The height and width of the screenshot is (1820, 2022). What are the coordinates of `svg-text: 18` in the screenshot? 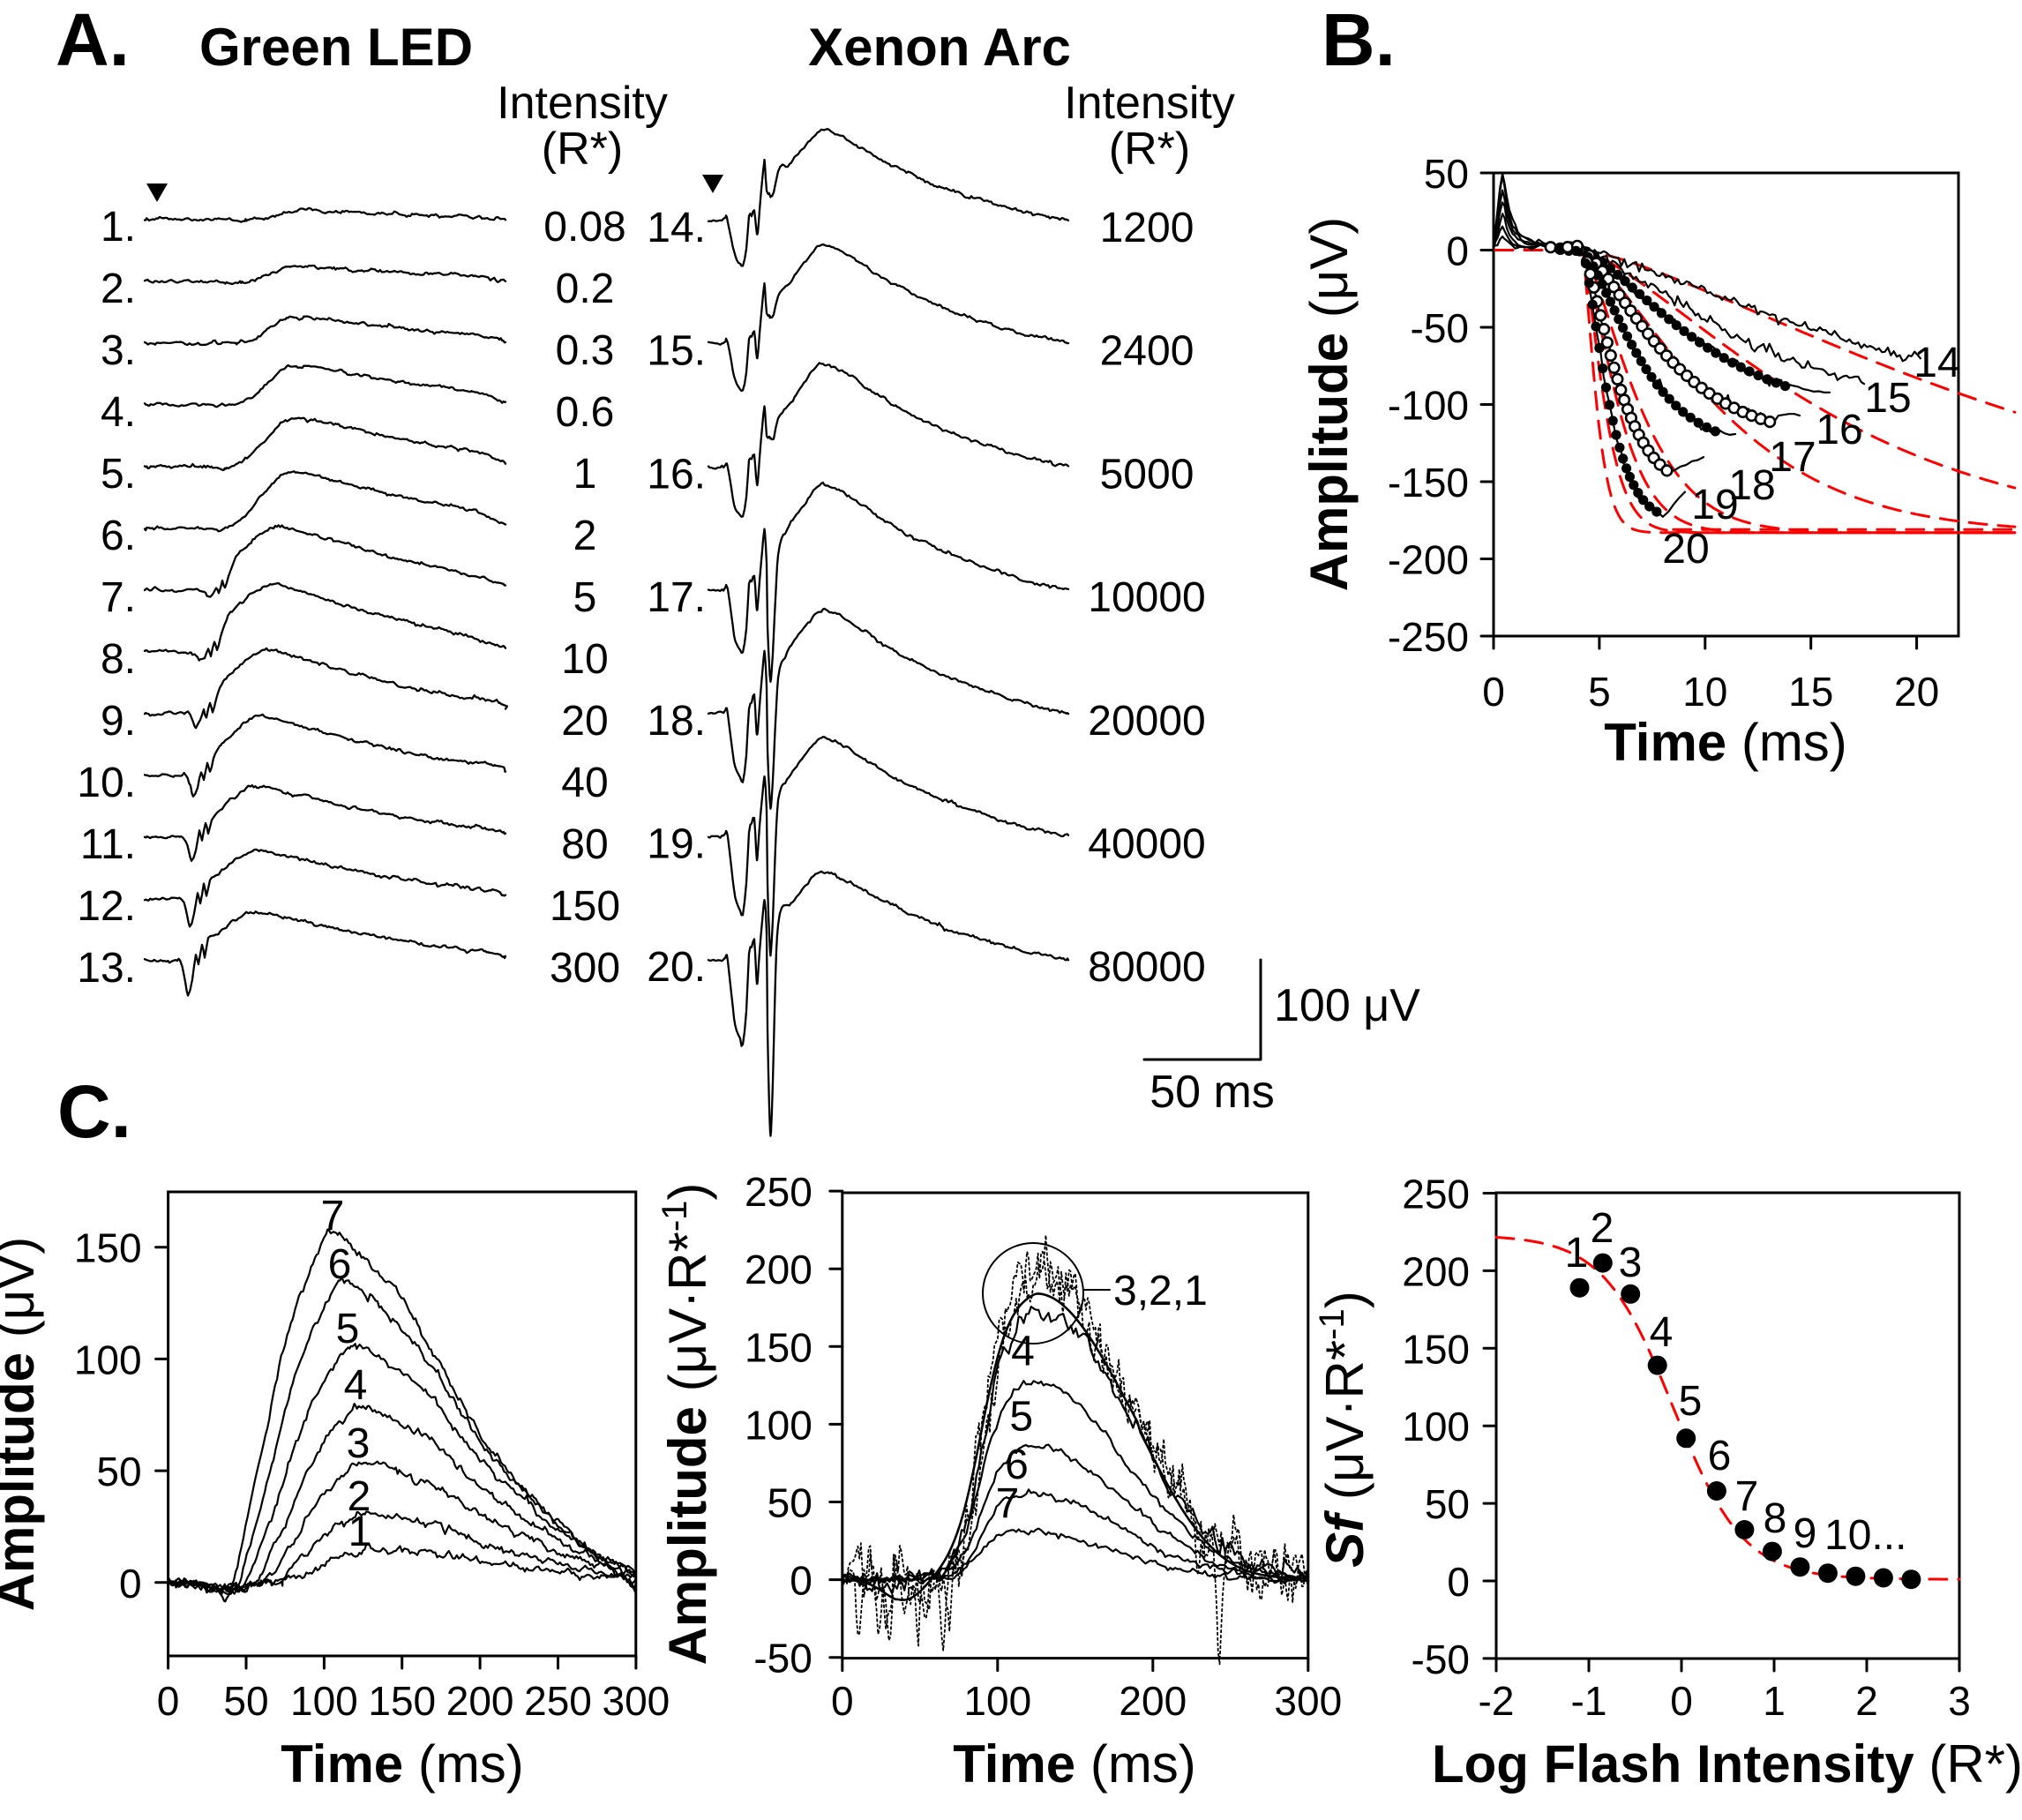 It's located at (1752, 485).